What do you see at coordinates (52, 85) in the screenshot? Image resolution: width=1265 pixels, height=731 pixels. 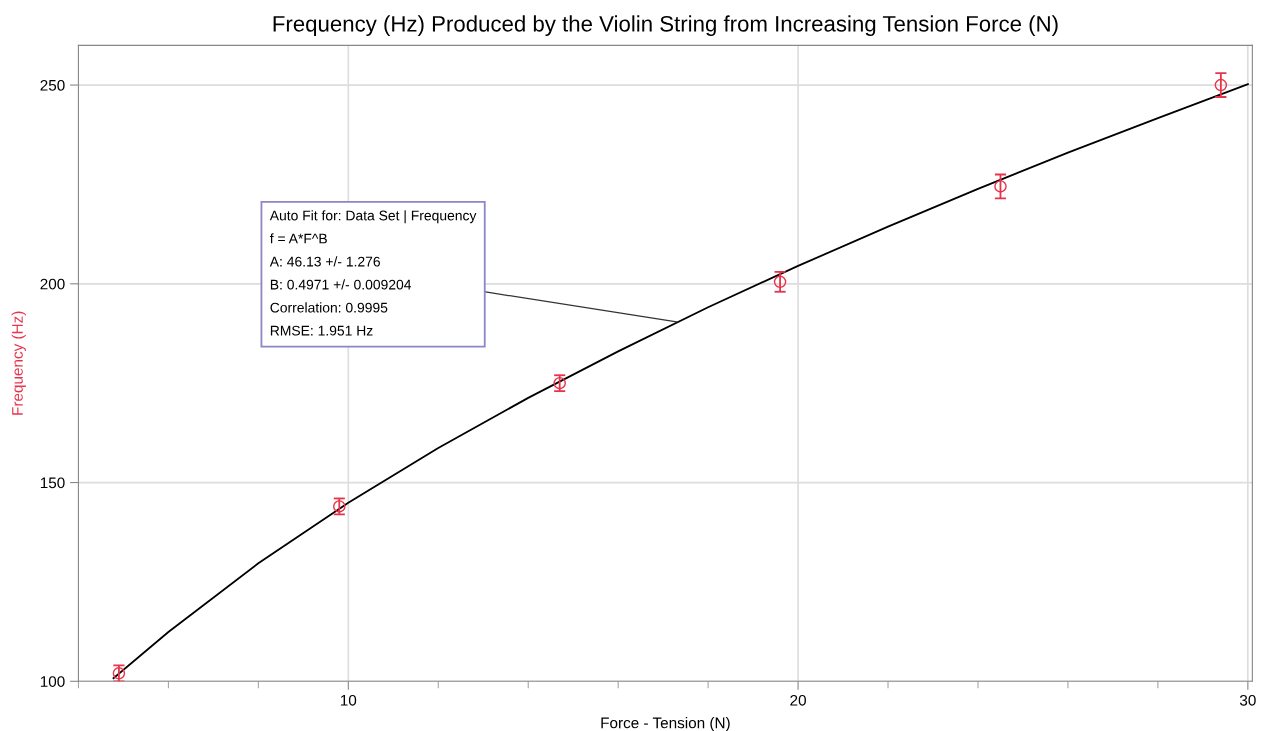 I see `y-tick-label: 250` at bounding box center [52, 85].